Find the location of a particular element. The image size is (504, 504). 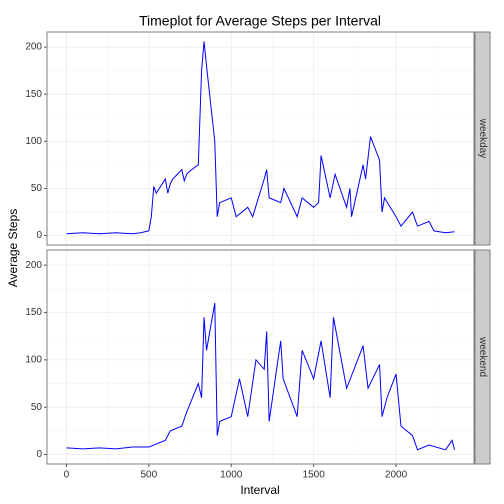

x-tick-label: 2000 is located at coordinates (396, 475).